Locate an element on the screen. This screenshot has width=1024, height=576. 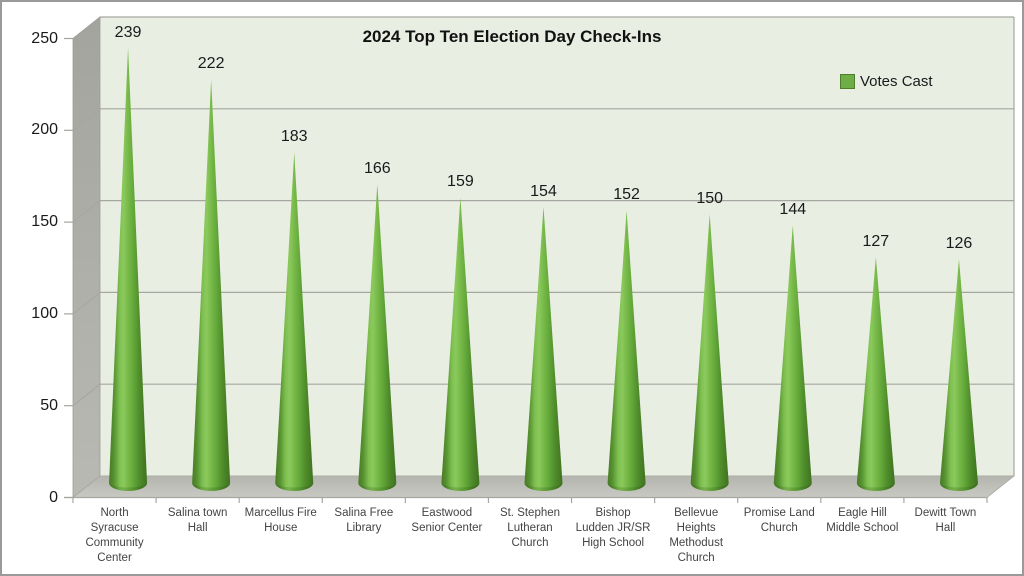
category-label-2: Salina town Hall is located at coordinates (197, 520).